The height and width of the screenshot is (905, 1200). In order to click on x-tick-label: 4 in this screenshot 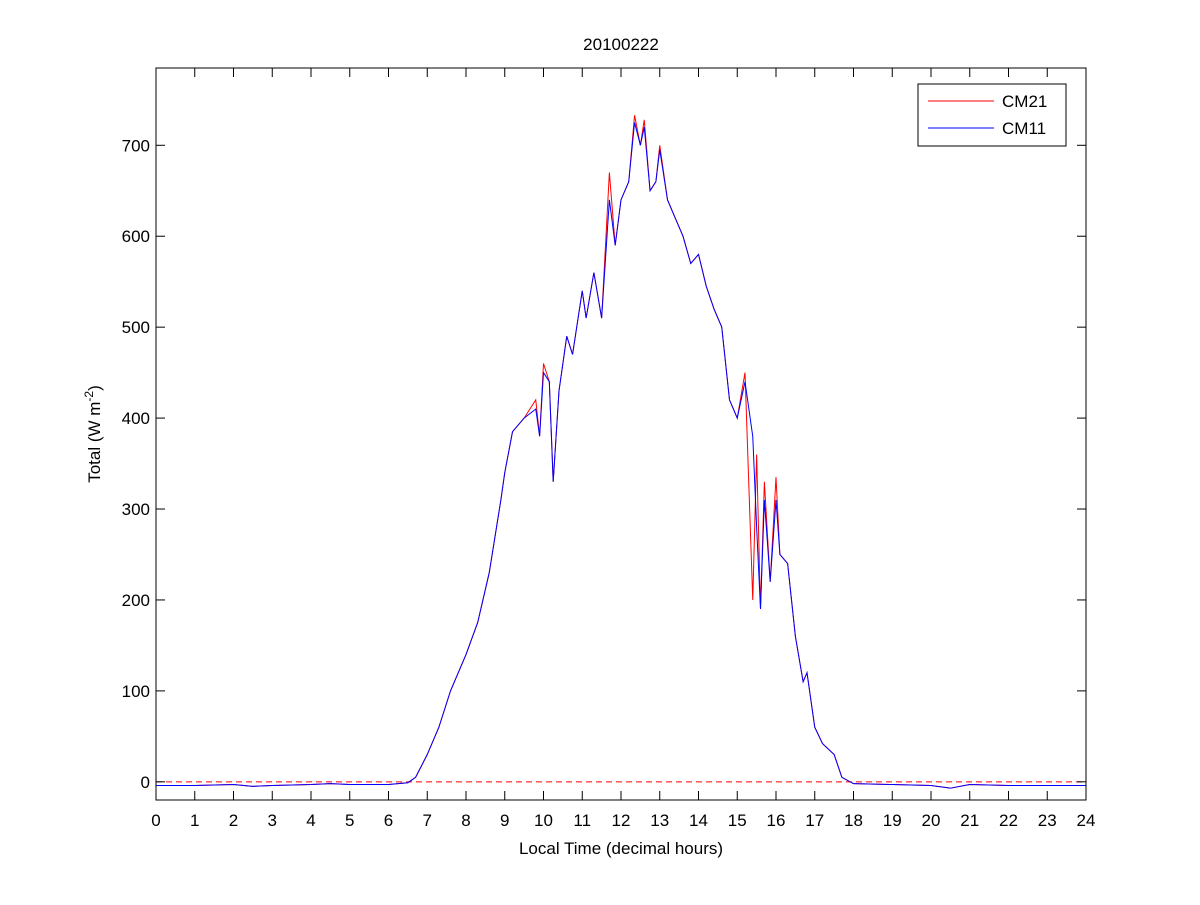, I will do `click(310, 820)`.